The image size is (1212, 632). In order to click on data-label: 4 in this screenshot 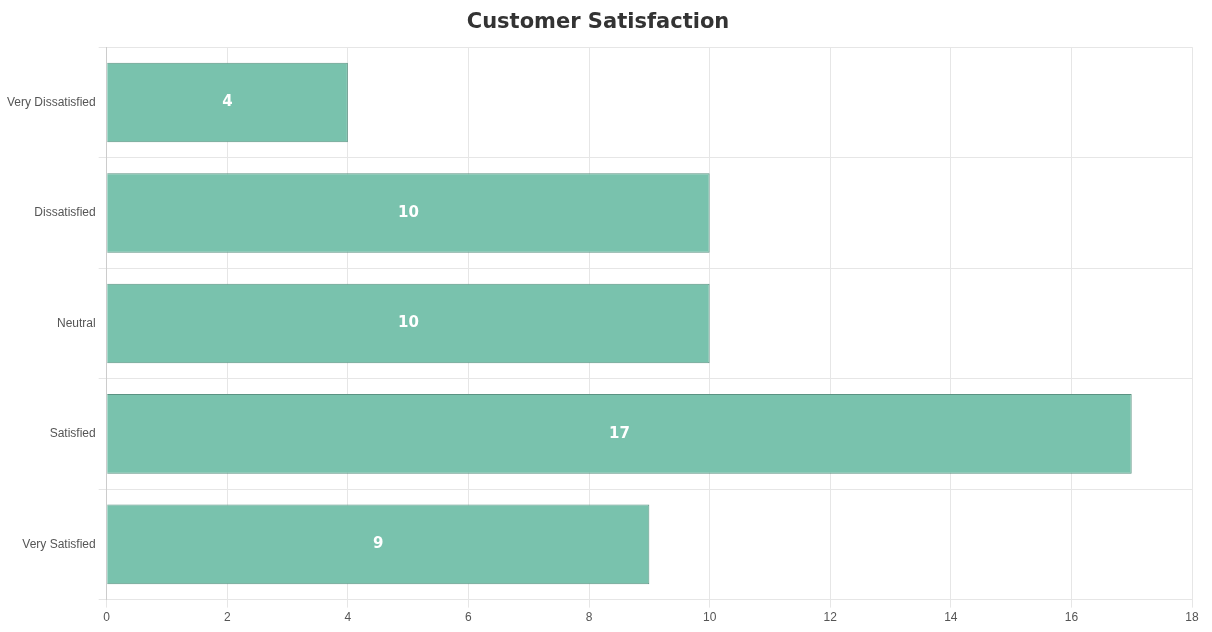, I will do `click(227, 101)`.